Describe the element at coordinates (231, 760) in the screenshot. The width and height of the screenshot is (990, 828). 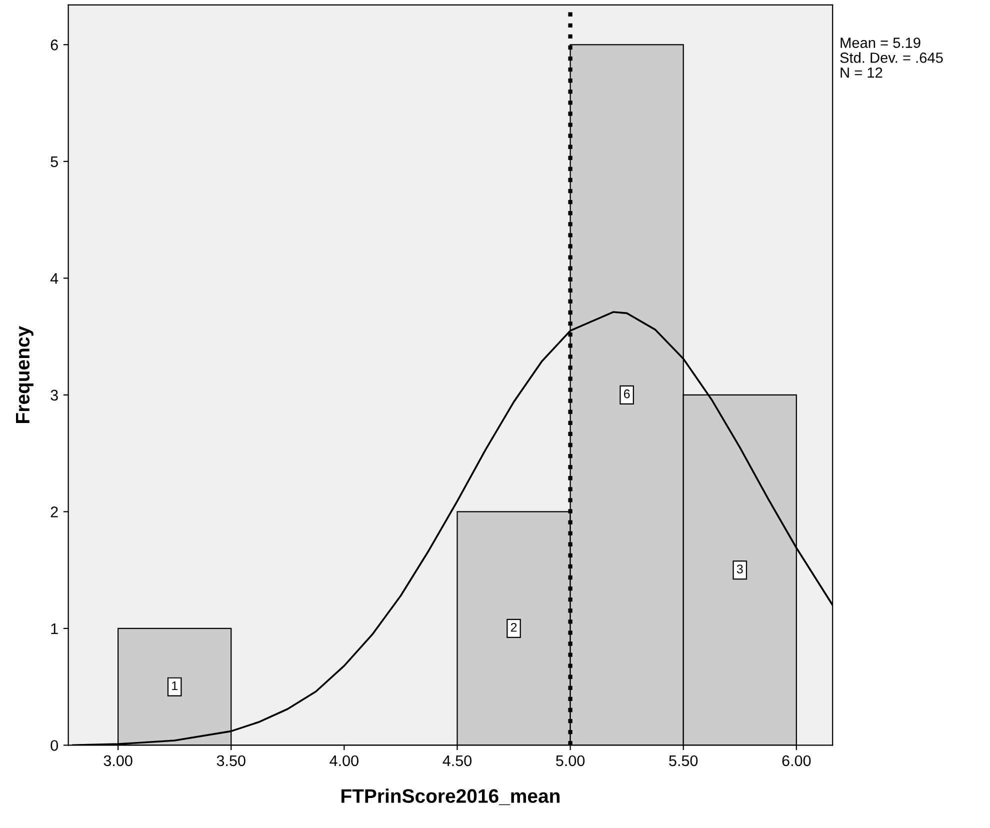
I see `x-tick-label: 3.50` at that location.